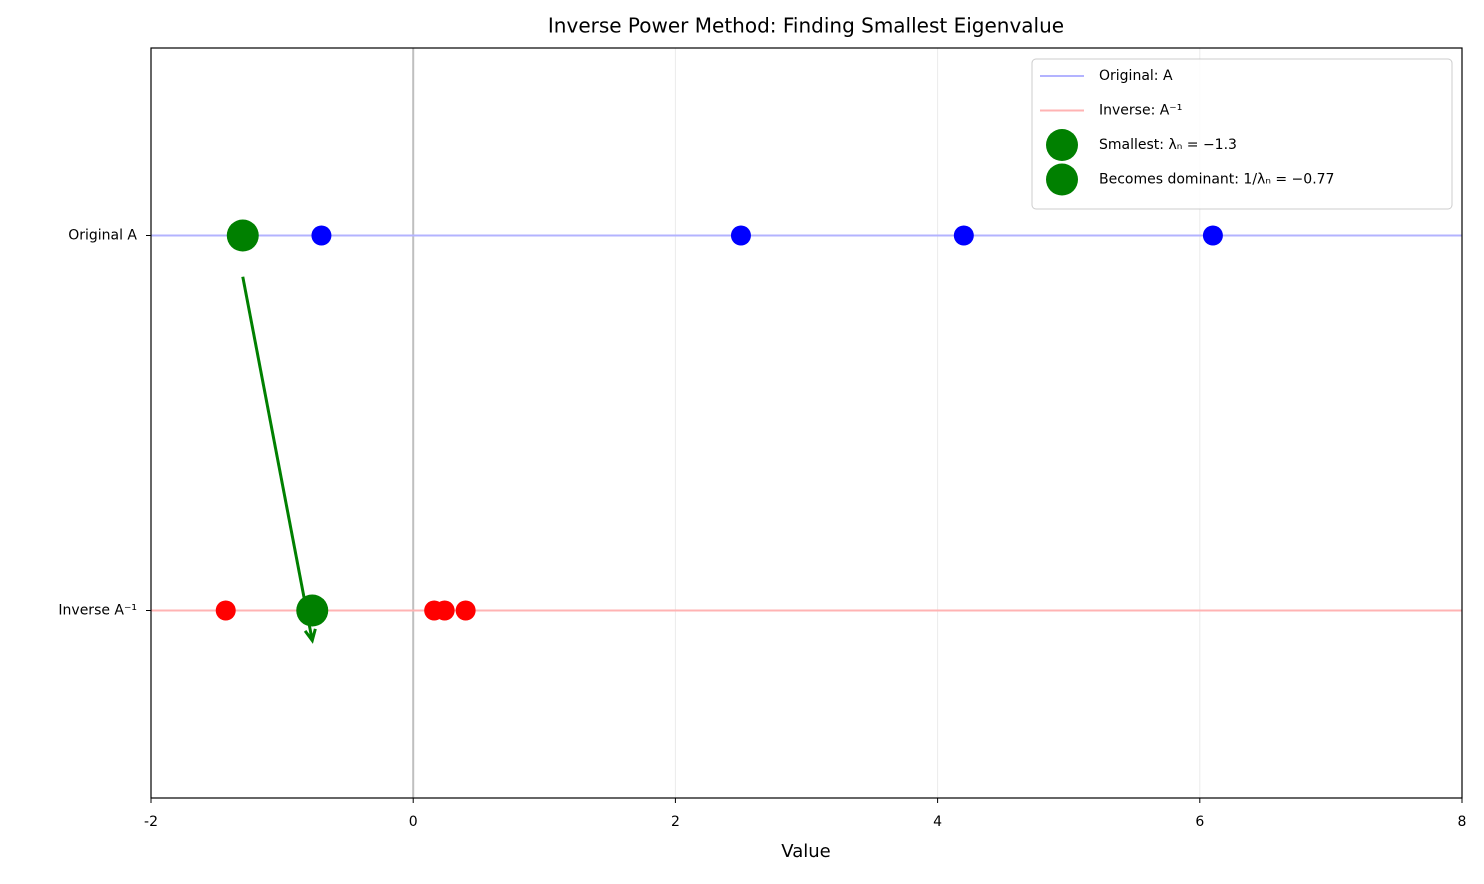 This screenshot has height=884, width=1484. Describe the element at coordinates (805, 851) in the screenshot. I see `x-axis-label: Value` at that location.